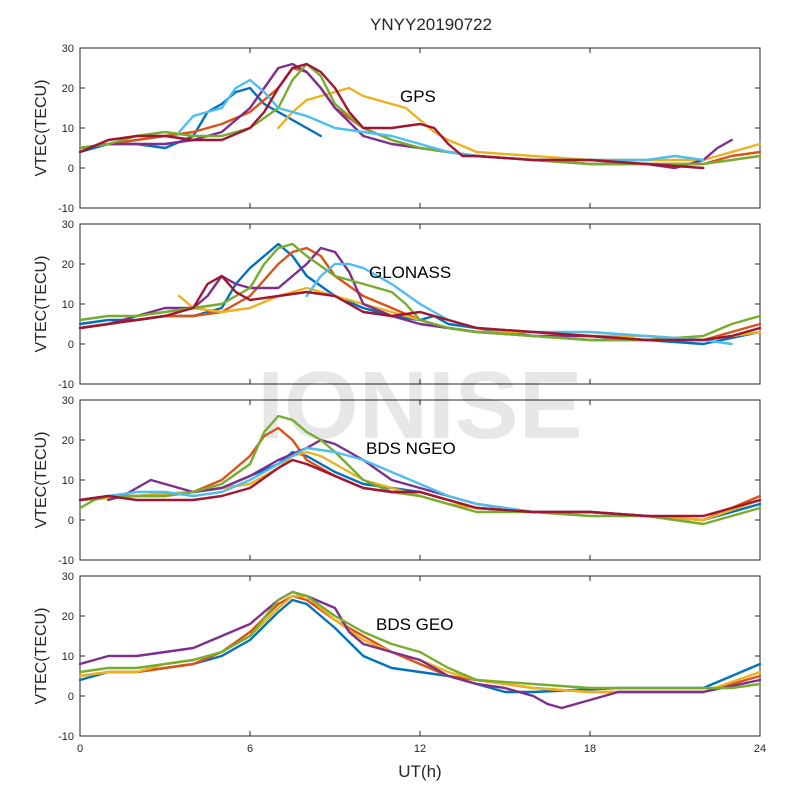  Describe the element at coordinates (431, 24) in the screenshot. I see `figure-title: YNYY20190722` at that location.